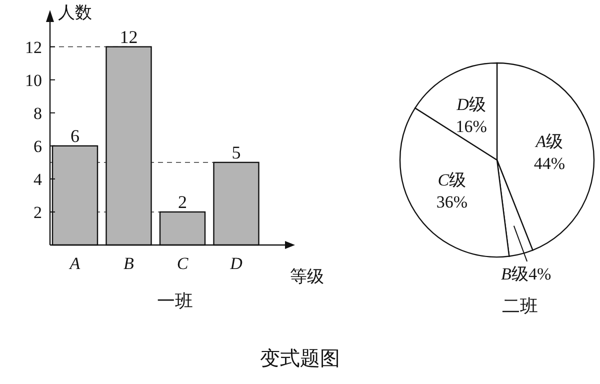 The image size is (600, 384). What do you see at coordinates (33, 47) in the screenshot?
I see `y-tick-label: 12` at bounding box center [33, 47].